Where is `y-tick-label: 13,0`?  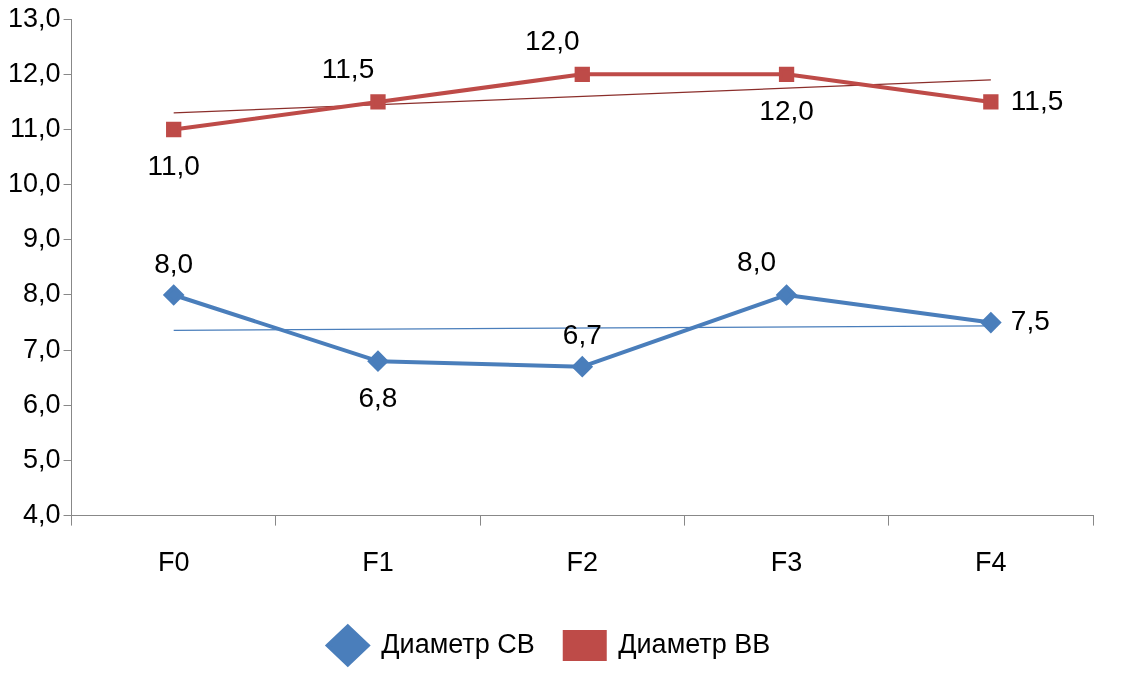
y-tick-label: 13,0 is located at coordinates (34, 17).